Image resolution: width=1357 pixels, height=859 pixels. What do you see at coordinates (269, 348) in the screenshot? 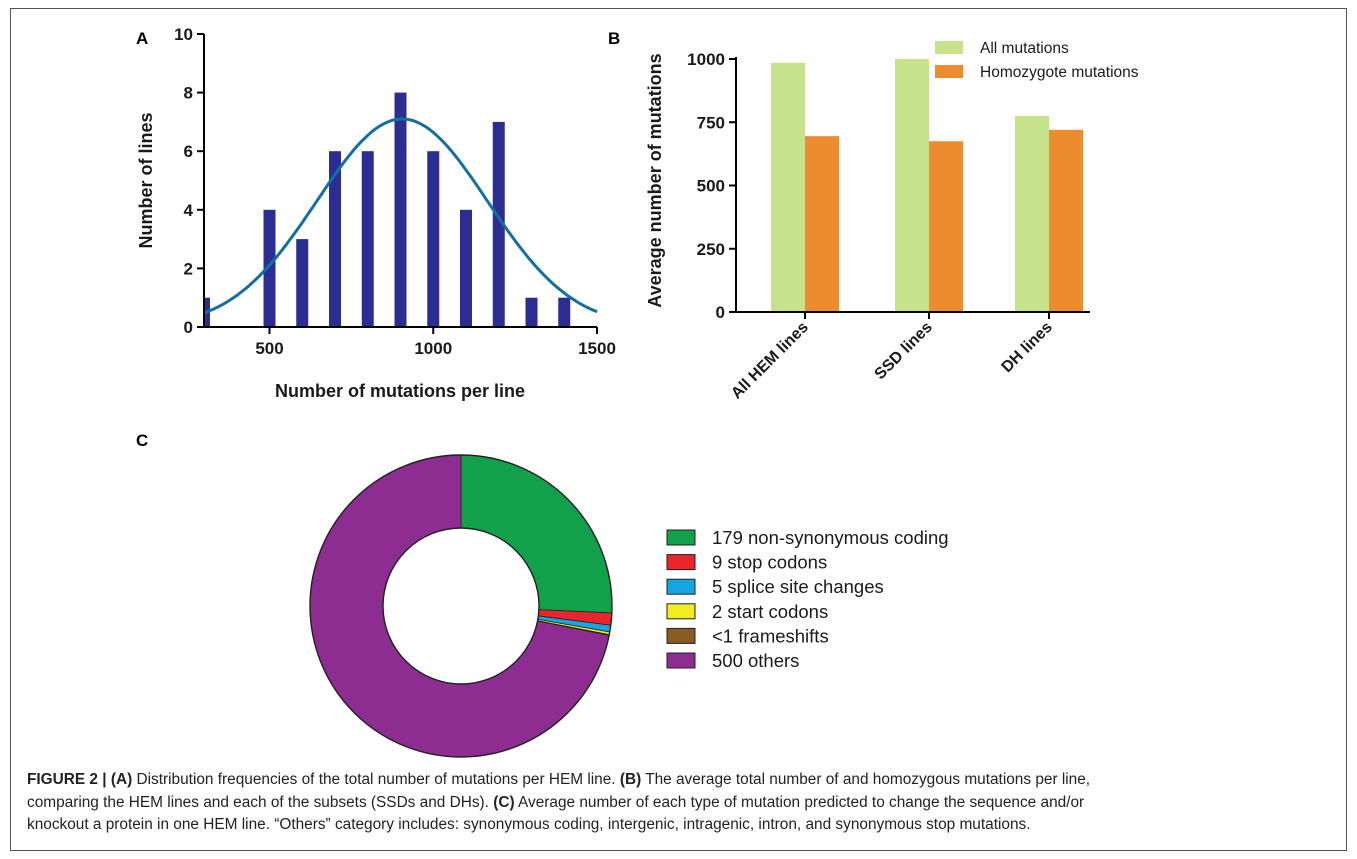
I see `x-tick-label: 500` at bounding box center [269, 348].